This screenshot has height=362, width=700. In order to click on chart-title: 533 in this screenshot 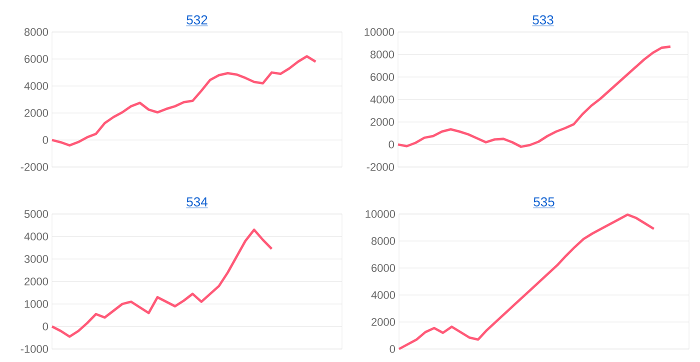, I will do `click(543, 19)`.